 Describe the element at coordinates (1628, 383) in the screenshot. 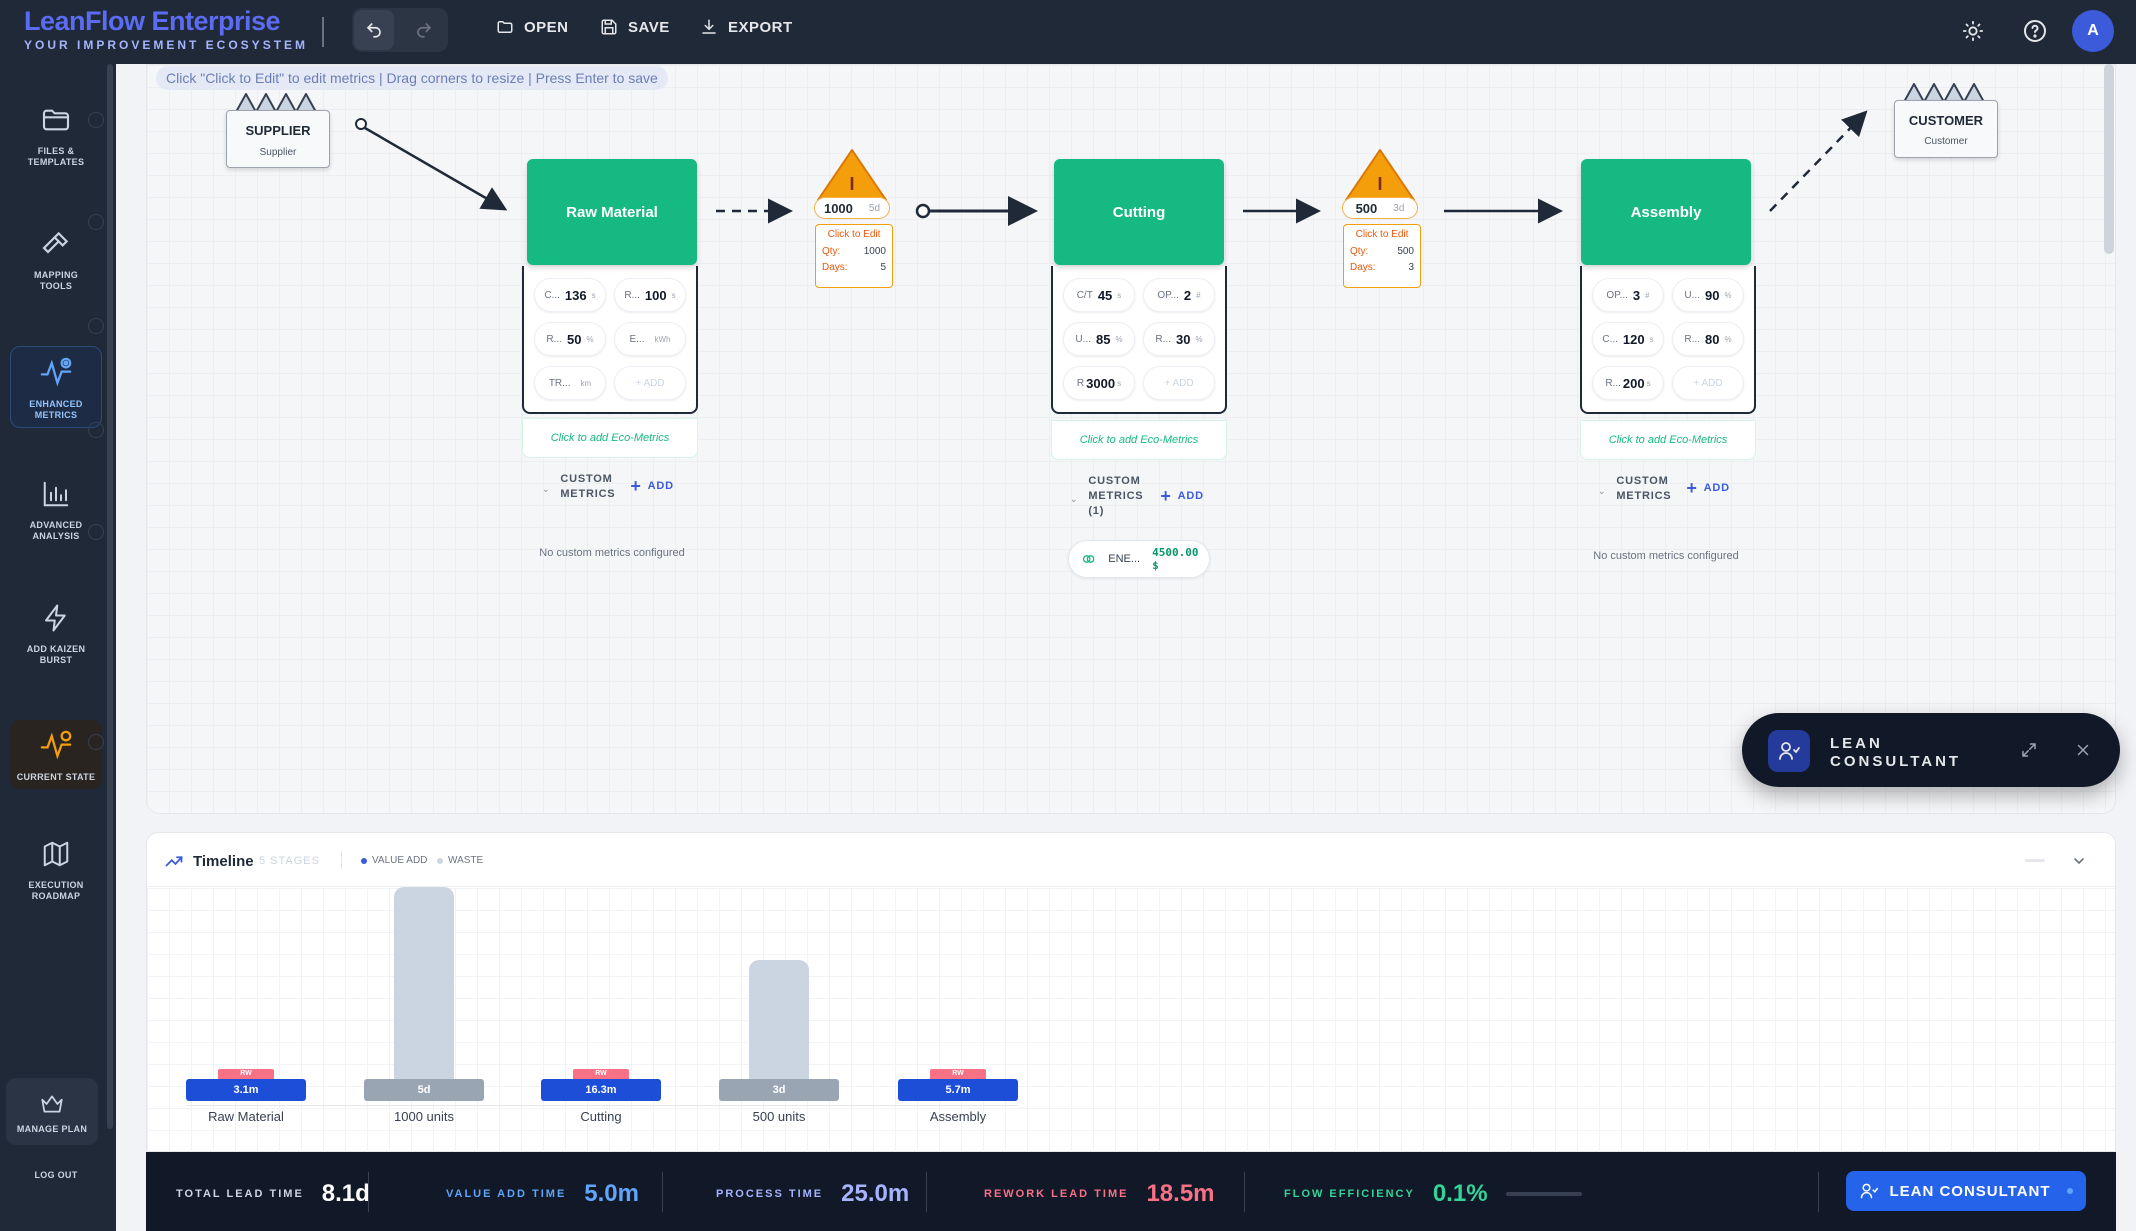

I see `metric-chip: R... 200 s` at that location.